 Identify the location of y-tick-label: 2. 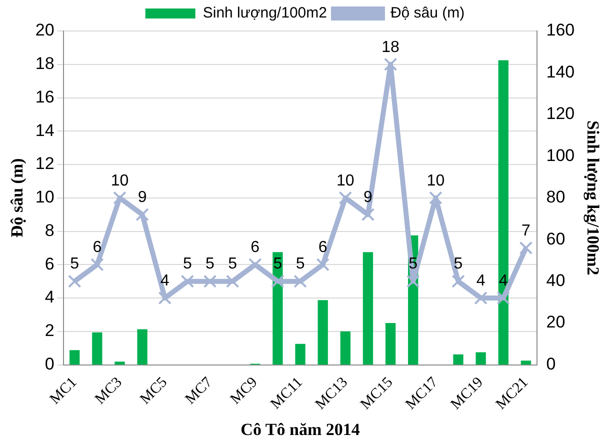
(49, 330).